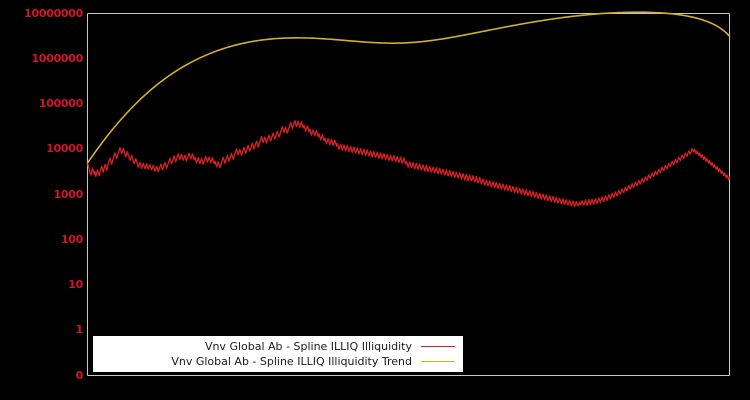 The image size is (750, 400). Describe the element at coordinates (71, 239) in the screenshot. I see `y-tick-label: 100` at that location.